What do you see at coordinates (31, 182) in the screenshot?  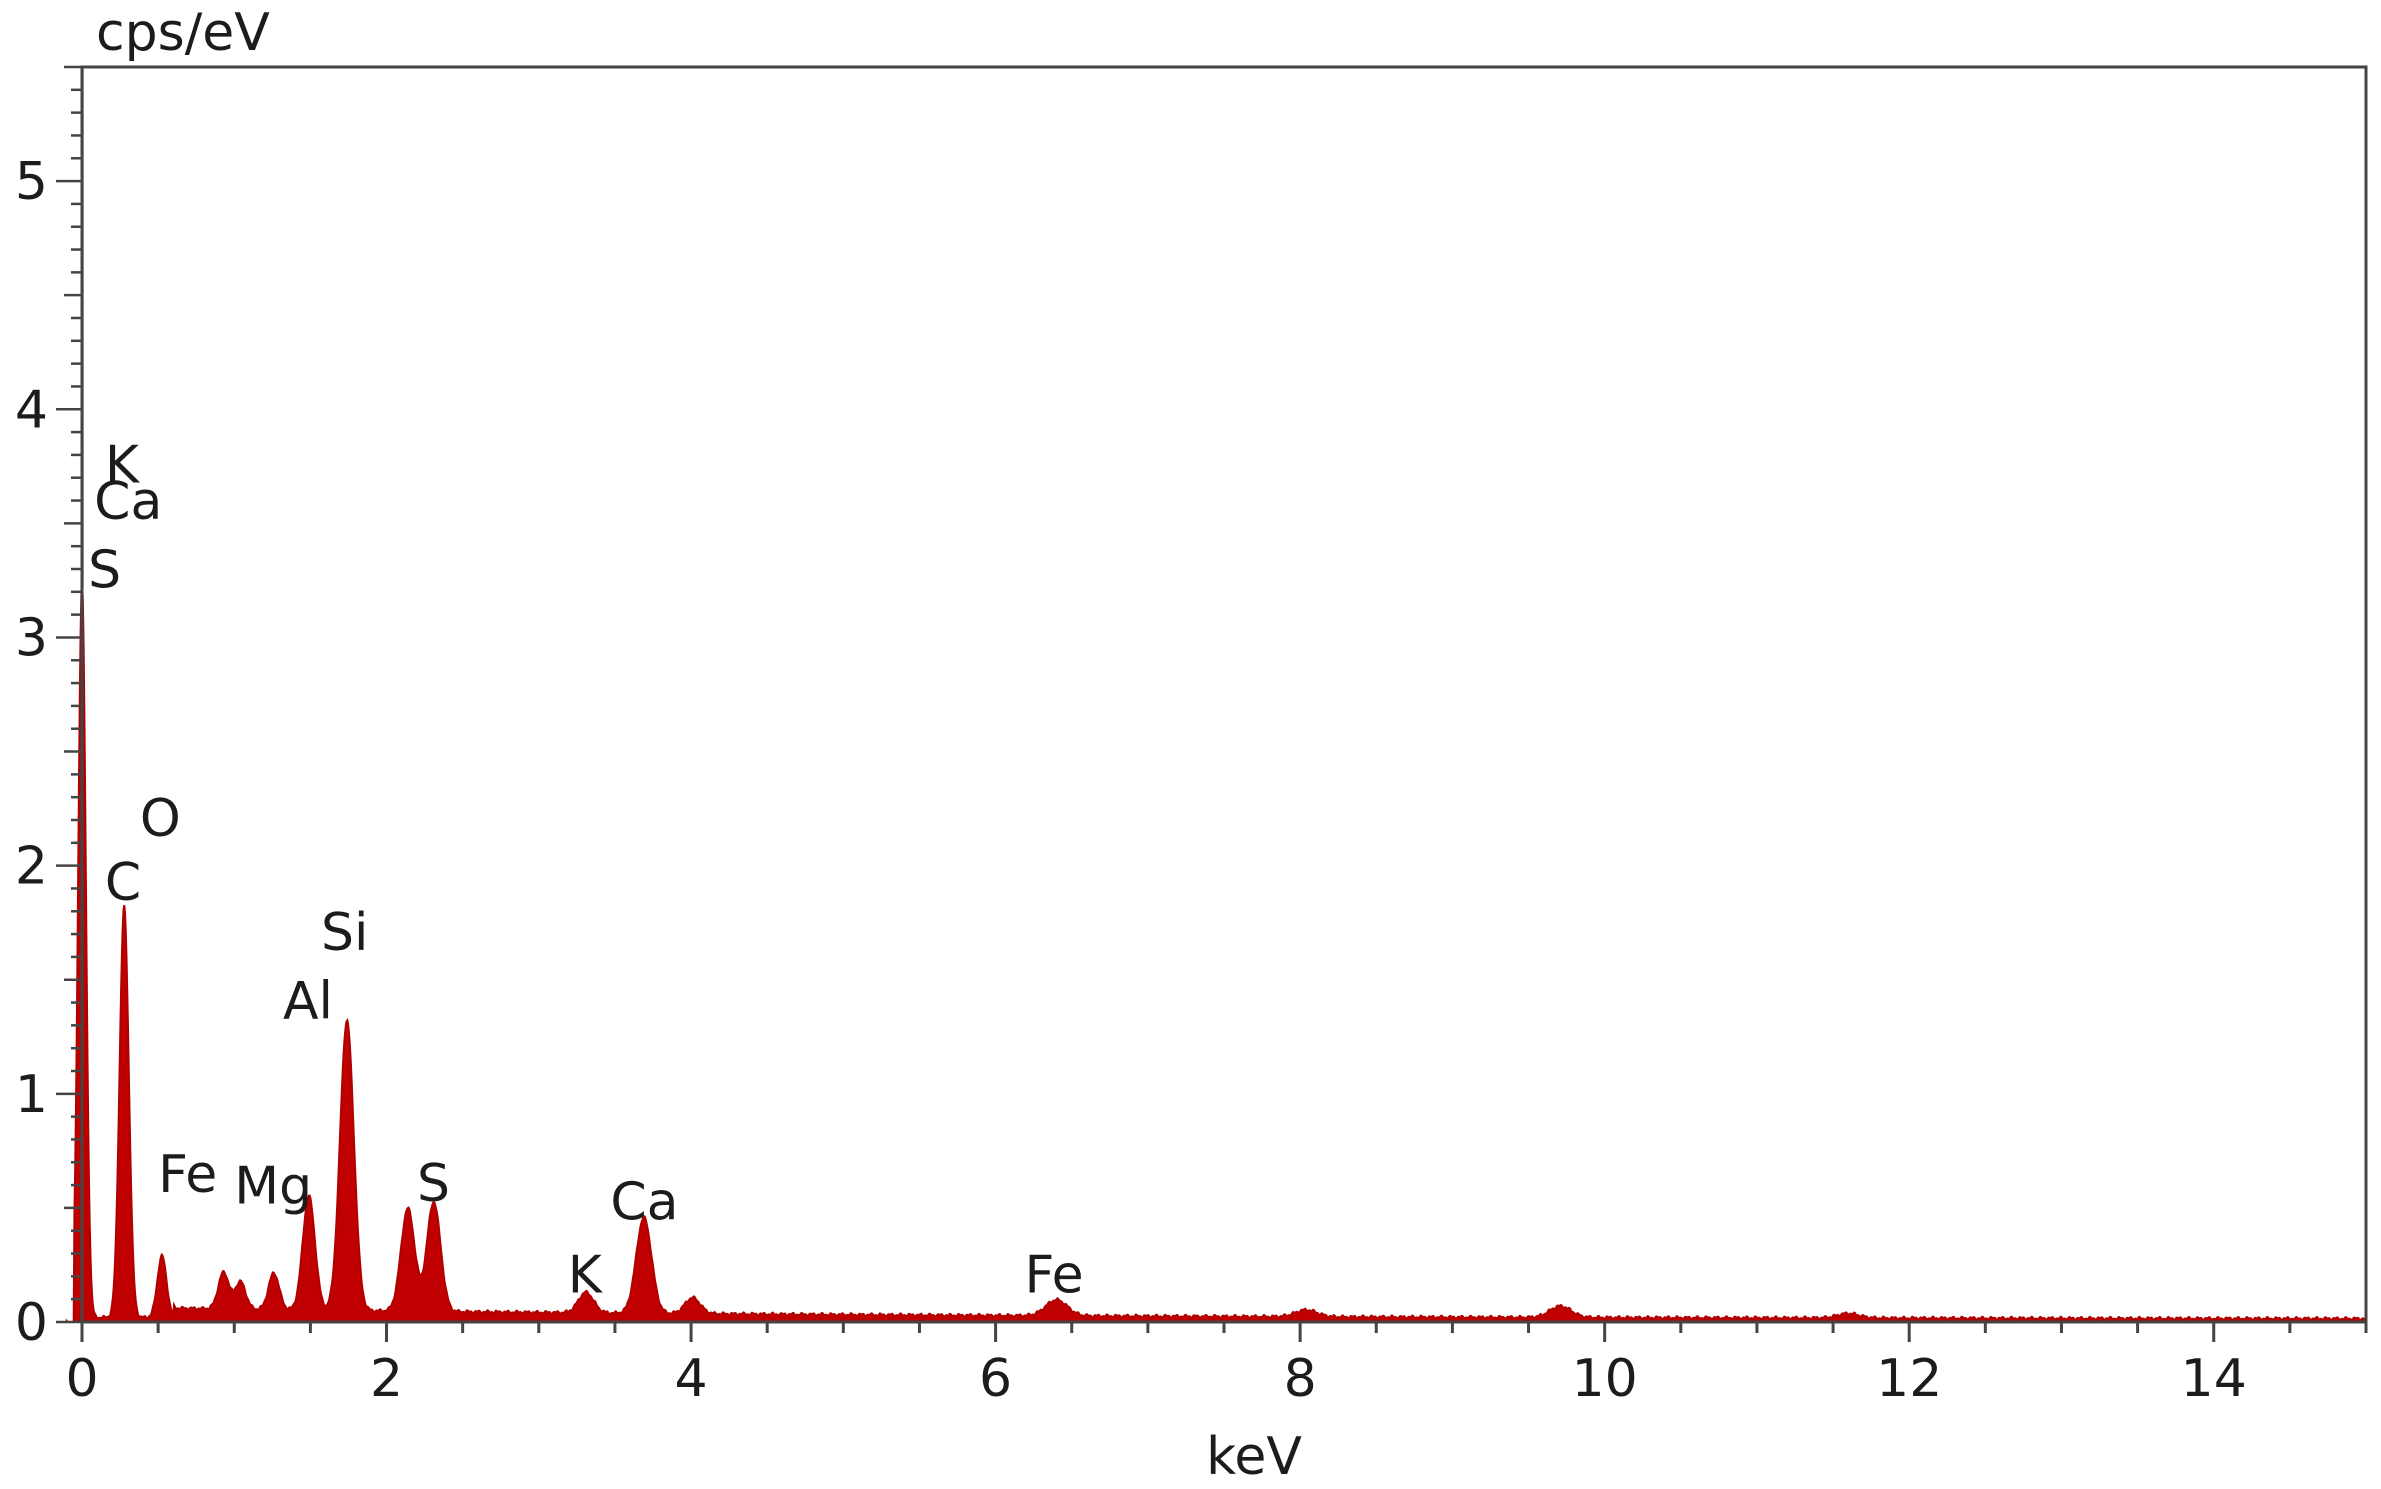 I see `y-tick-label: 5` at bounding box center [31, 182].